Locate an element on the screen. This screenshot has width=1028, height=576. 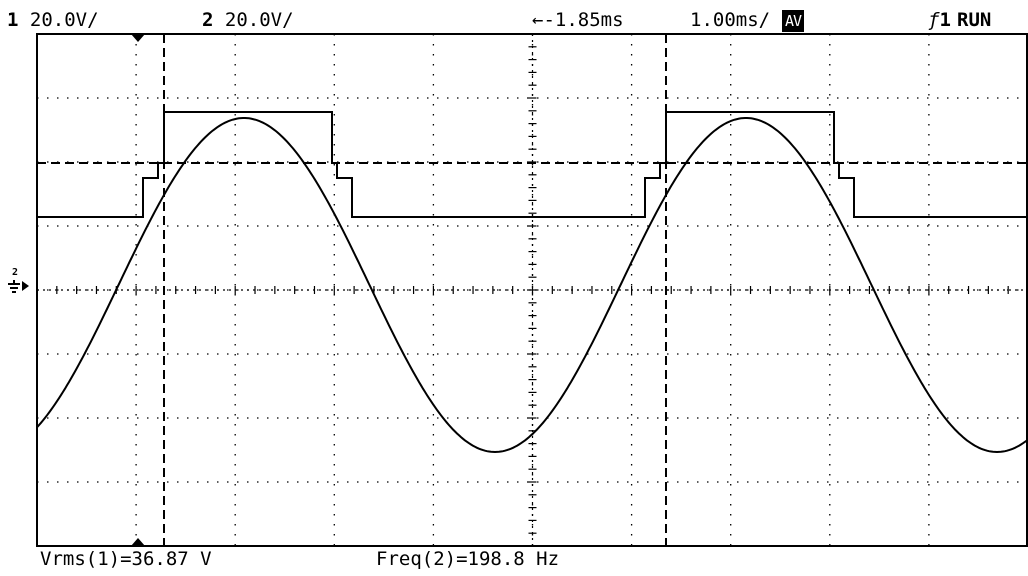
ch2-scale: 20.0V/ is located at coordinates (259, 20).